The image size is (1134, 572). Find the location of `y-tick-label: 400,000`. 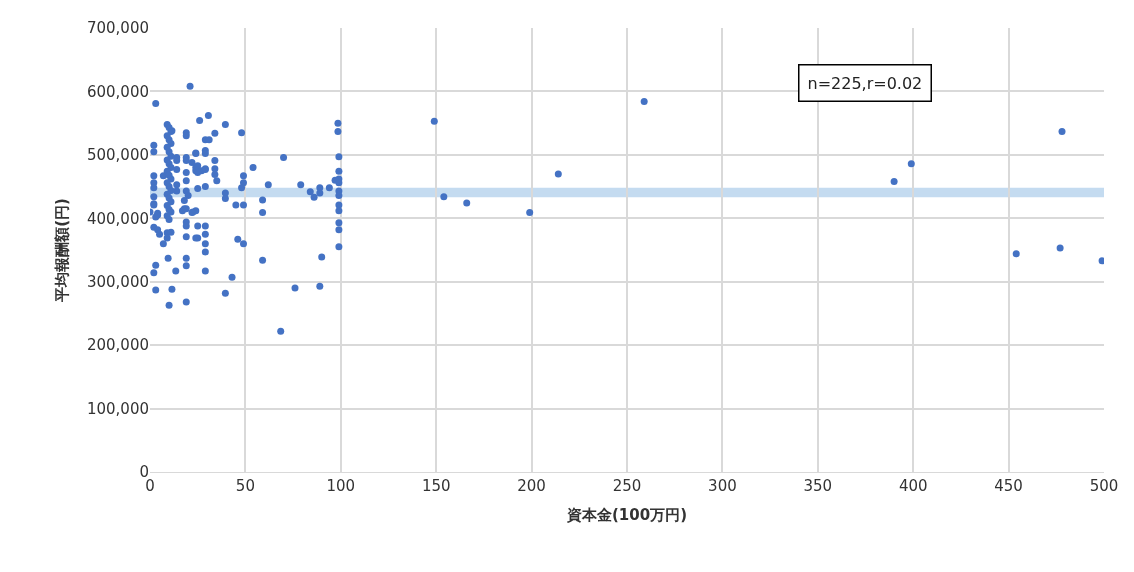

y-tick-label: 400,000 is located at coordinates (117, 218).